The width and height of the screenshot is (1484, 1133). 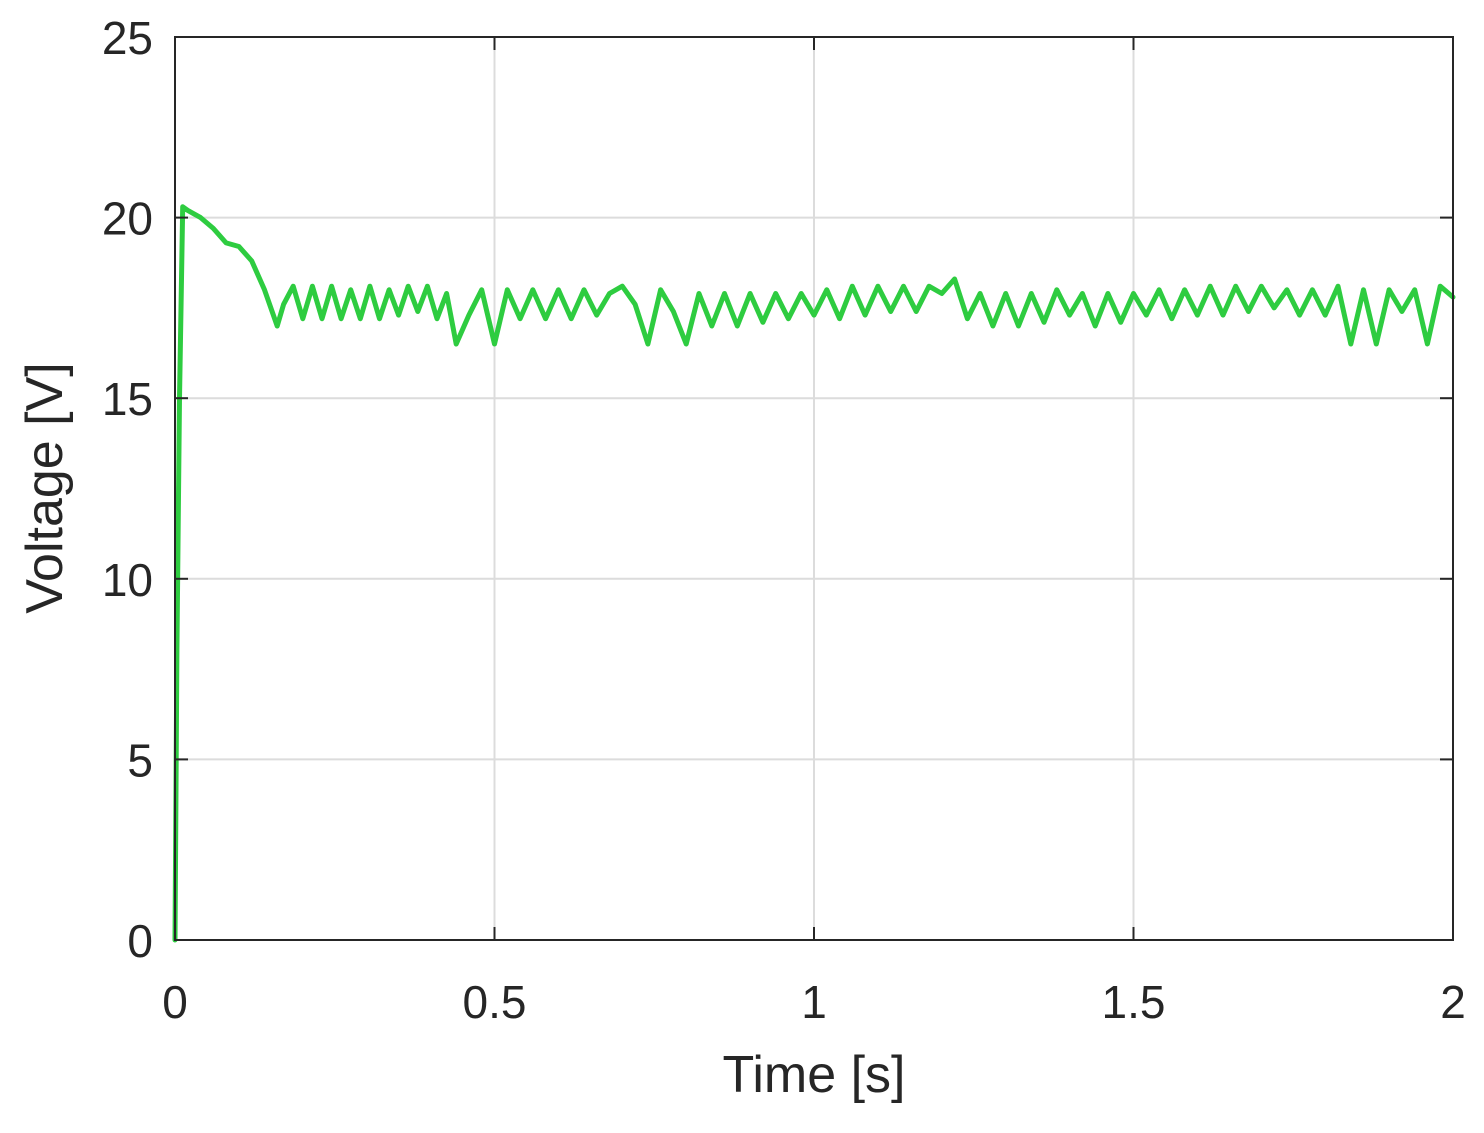 I want to click on y-tick-label: 15, so click(x=127, y=399).